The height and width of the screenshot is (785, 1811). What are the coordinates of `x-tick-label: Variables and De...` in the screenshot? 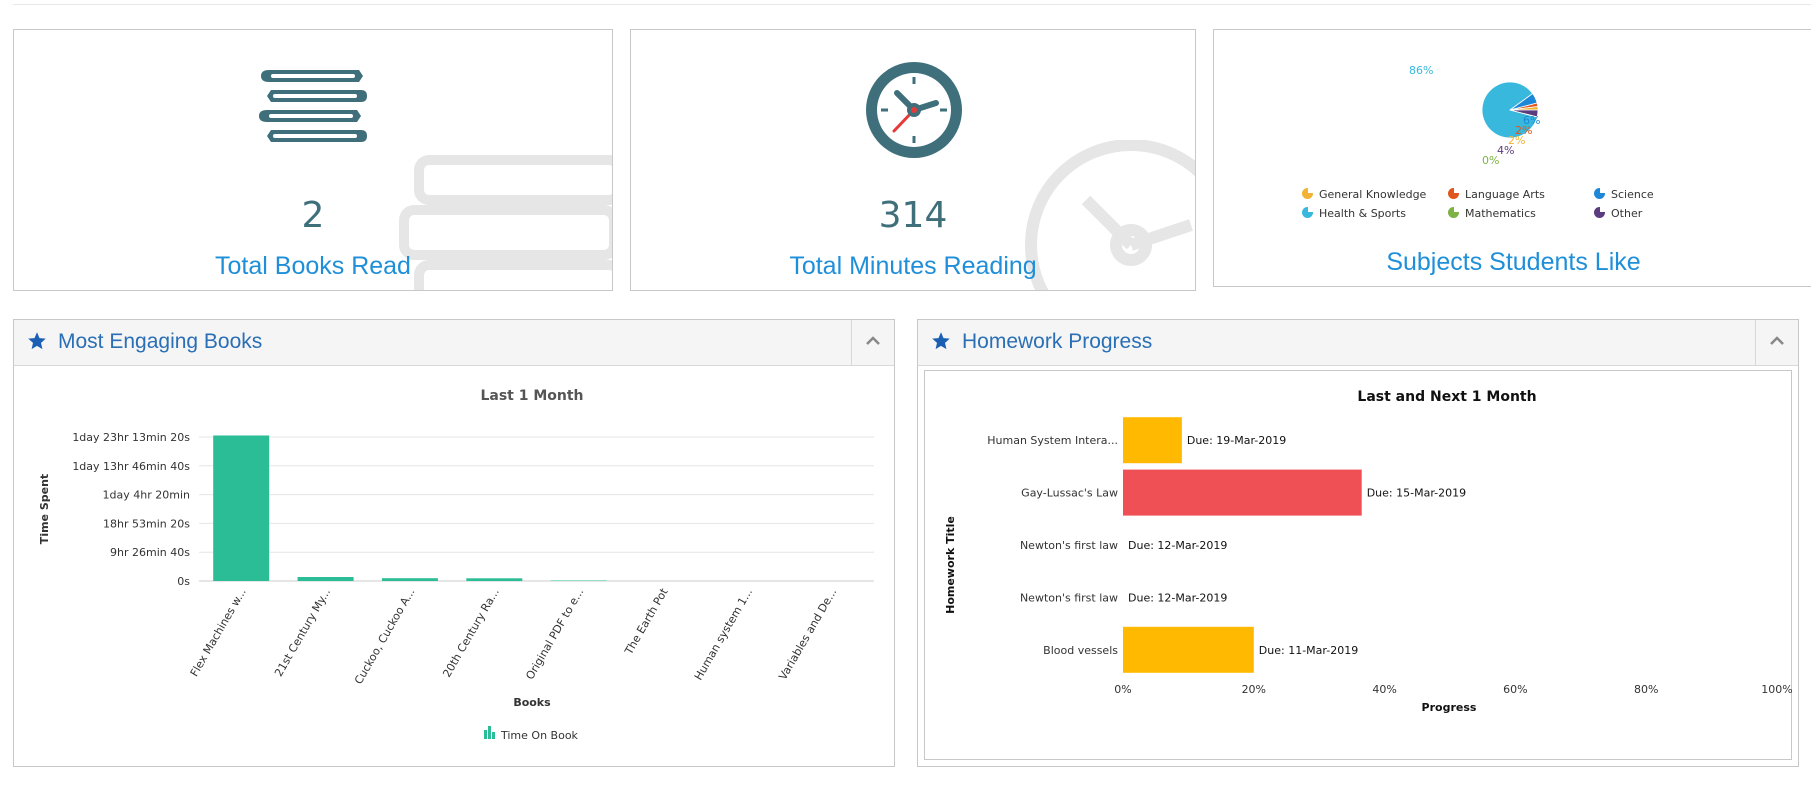 It's located at (807, 634).